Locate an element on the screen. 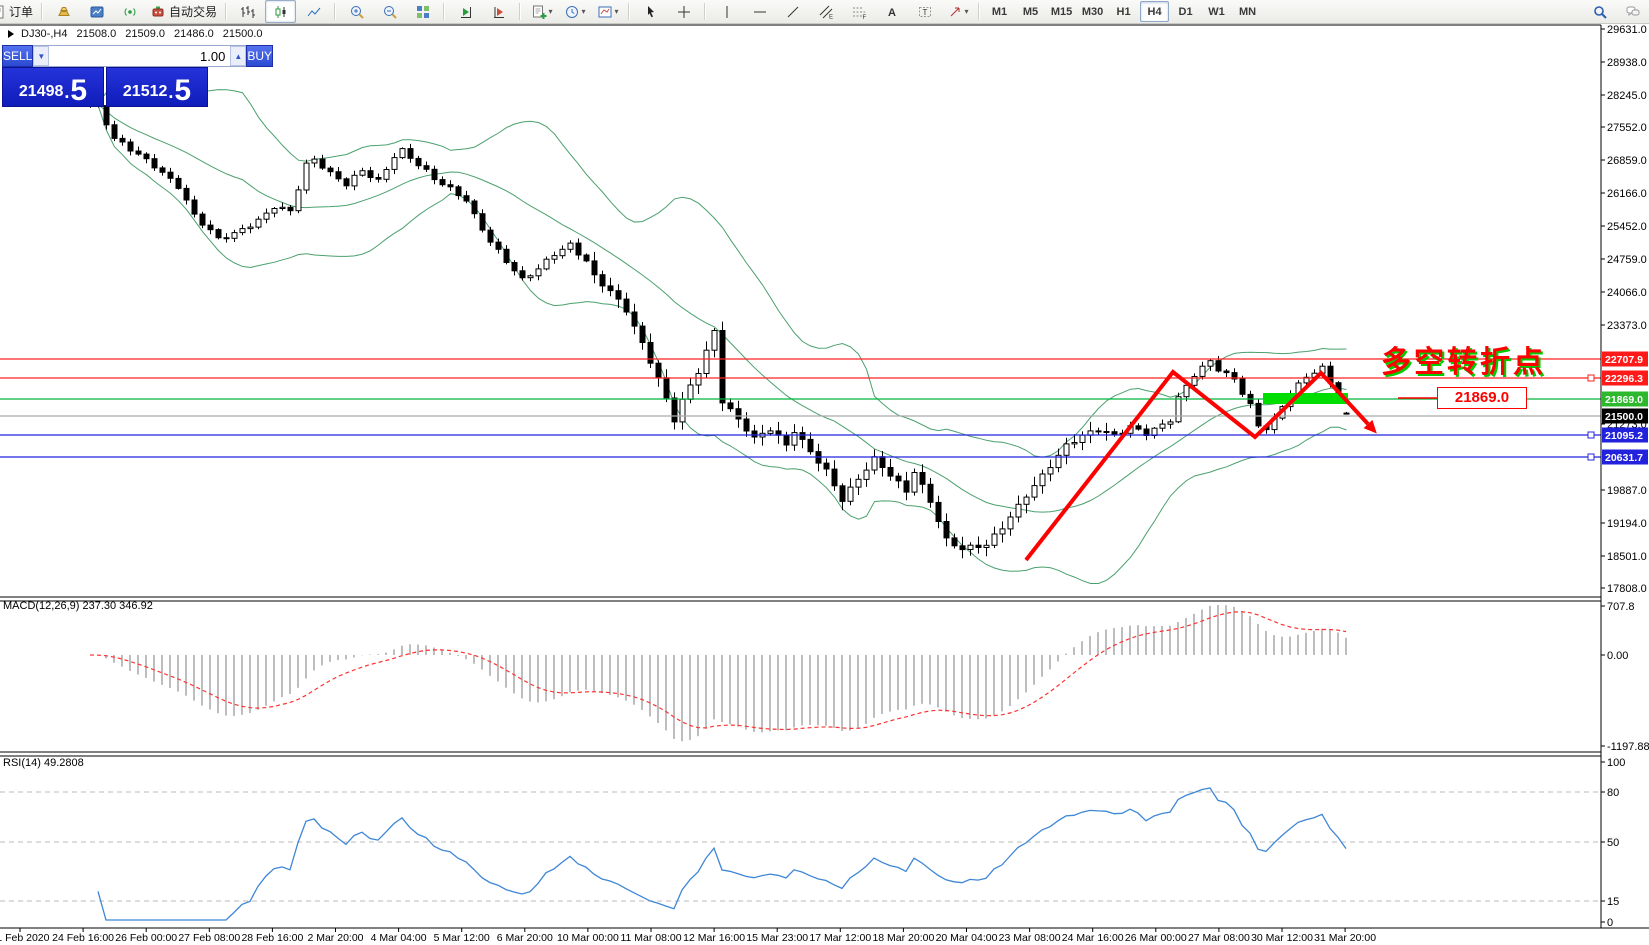 This screenshot has width=1649, height=945. trend-icon is located at coordinates (792, 11).